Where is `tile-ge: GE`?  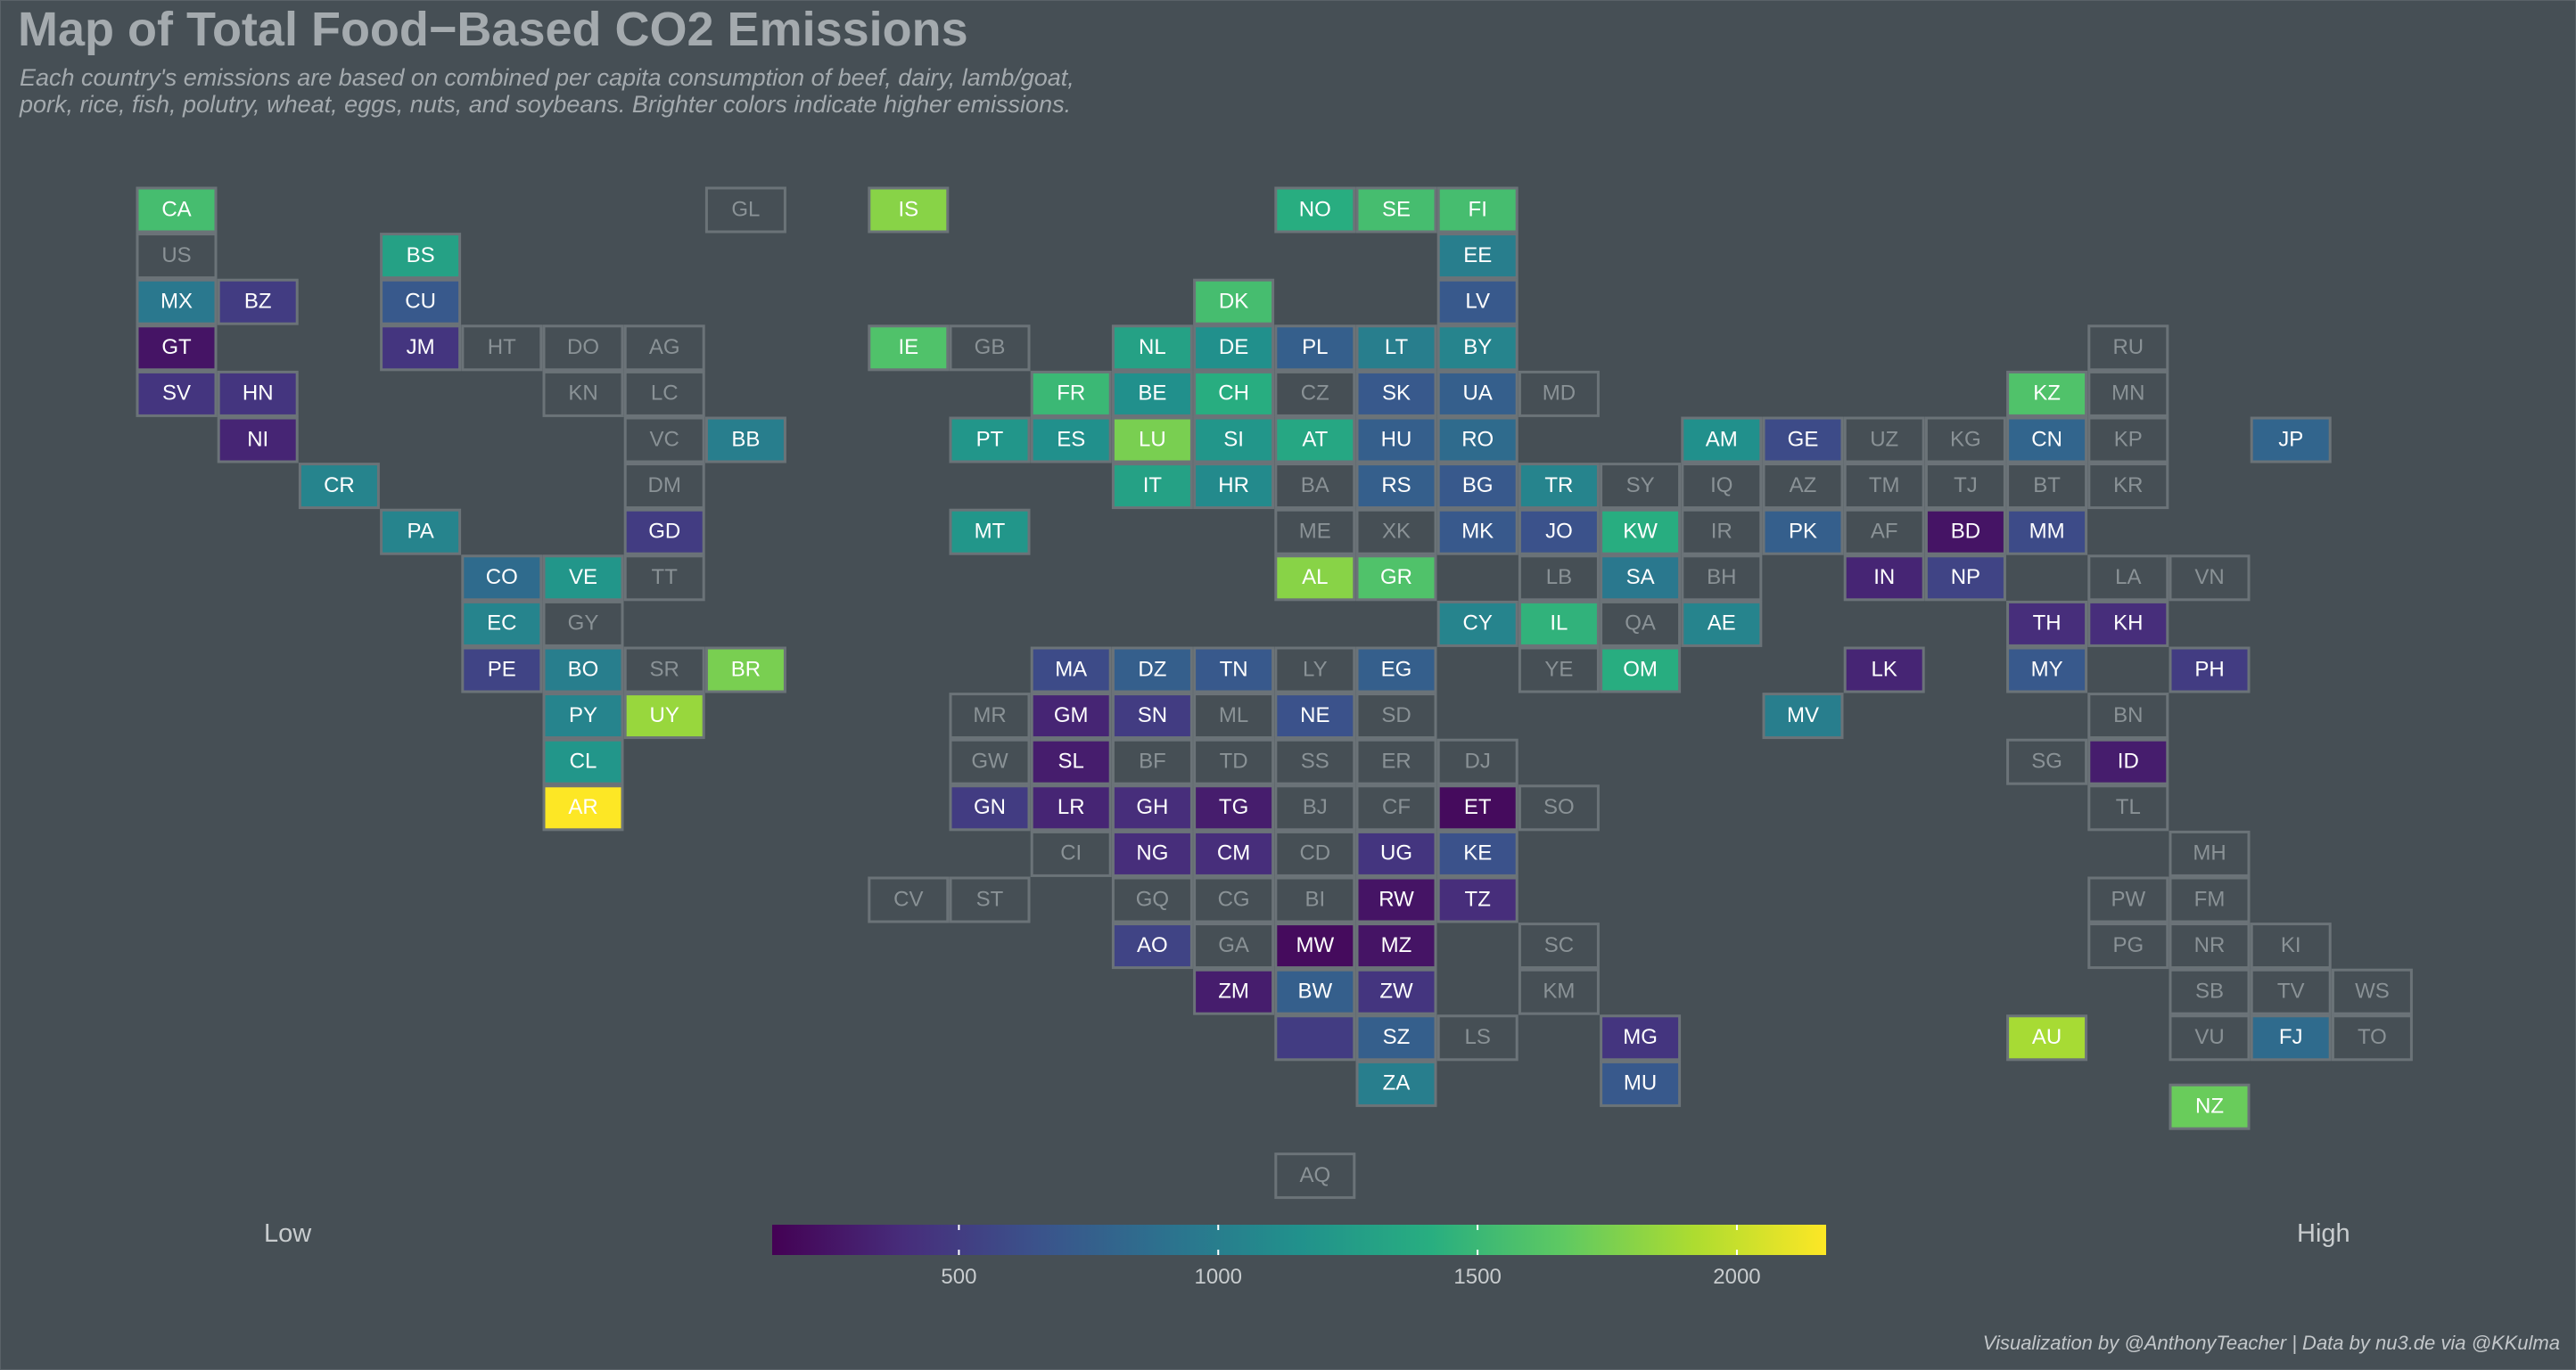
tile-ge: GE is located at coordinates (1803, 440).